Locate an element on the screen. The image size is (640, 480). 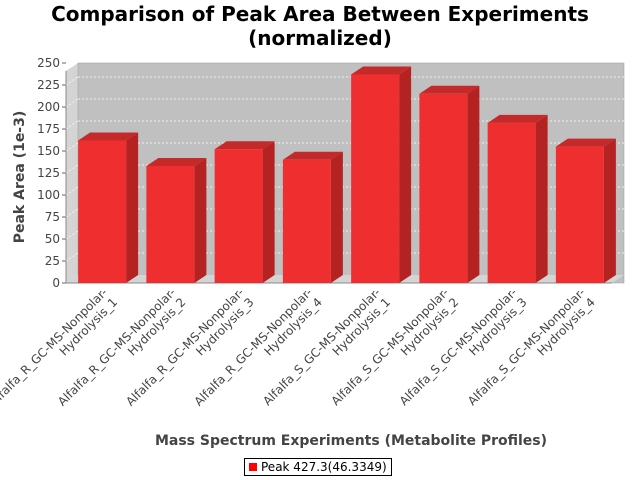
y-tick-label: 250 is located at coordinates (48, 63).